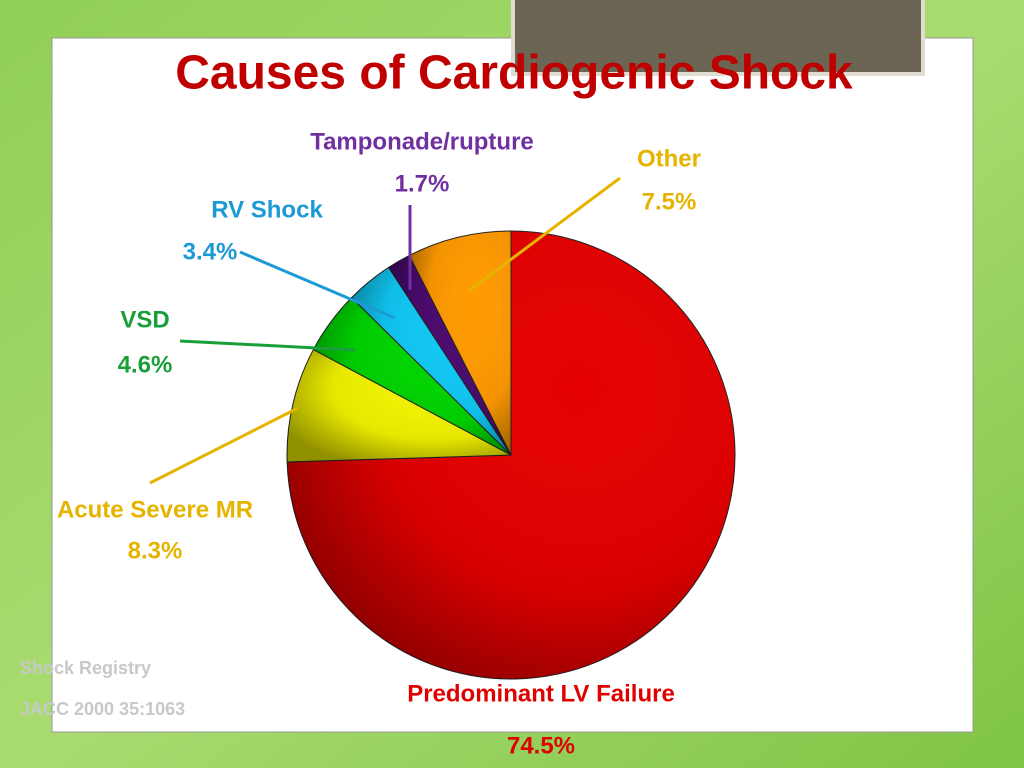  What do you see at coordinates (145, 364) in the screenshot?
I see `value-label: 4.6%` at bounding box center [145, 364].